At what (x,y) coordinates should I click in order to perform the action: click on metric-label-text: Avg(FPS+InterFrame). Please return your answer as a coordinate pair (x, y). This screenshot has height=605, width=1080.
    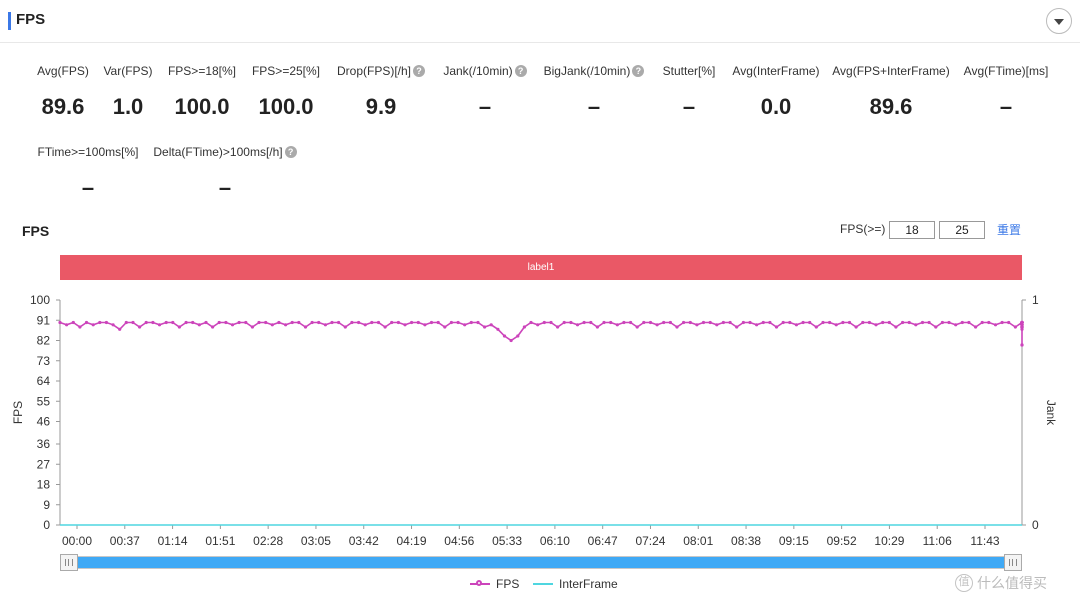
    Looking at the image, I should click on (891, 71).